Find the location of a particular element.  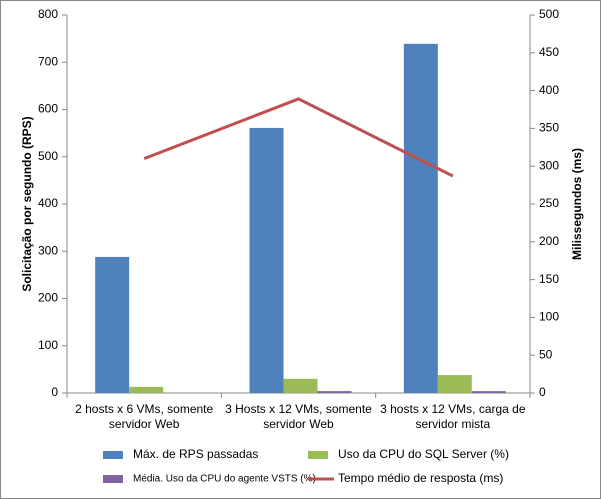

y2-axis-title: Milissegundos (ms) is located at coordinates (577, 204).